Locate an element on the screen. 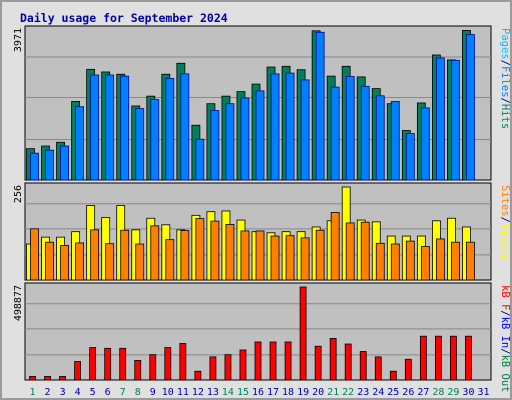  day-label-11: 11 is located at coordinates (183, 392).